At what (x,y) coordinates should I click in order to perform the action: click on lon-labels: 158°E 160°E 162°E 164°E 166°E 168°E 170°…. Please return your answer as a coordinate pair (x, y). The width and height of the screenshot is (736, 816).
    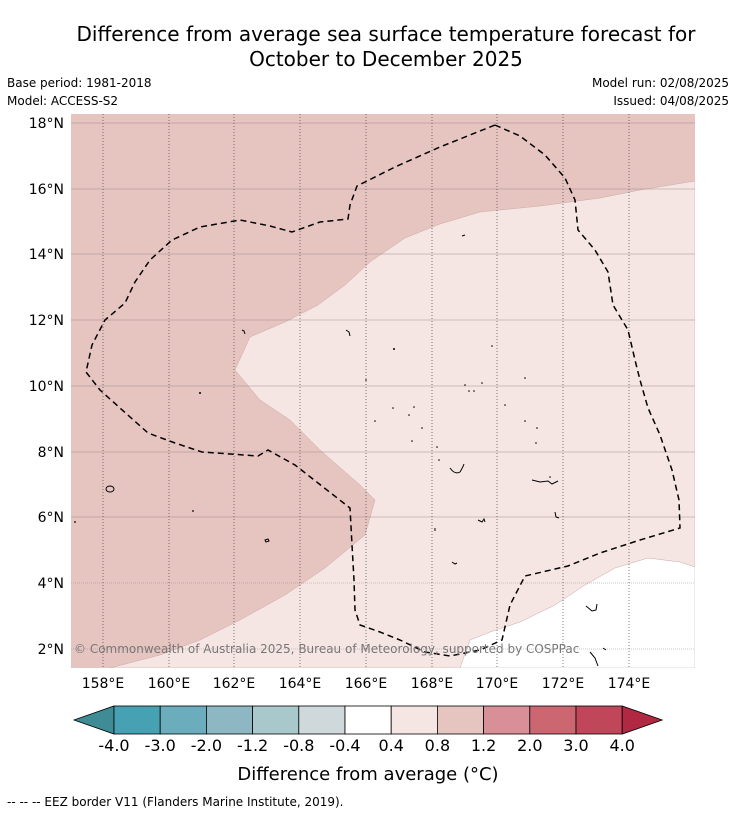
    Looking at the image, I should click on (366, 684).